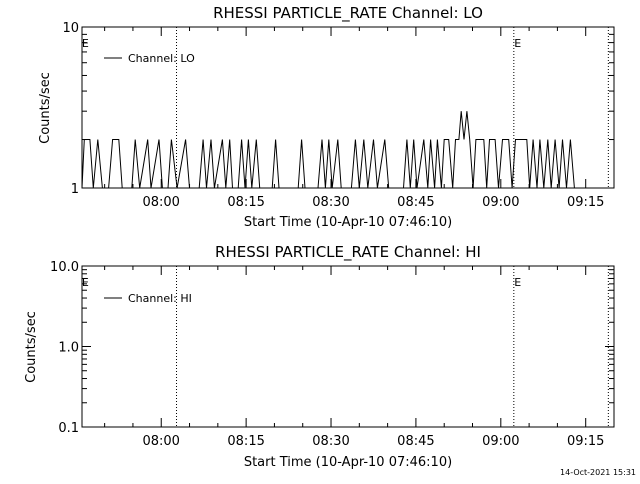 The width and height of the screenshot is (640, 484). Describe the element at coordinates (160, 298) in the screenshot. I see `legend-label: Channel: HI` at that location.